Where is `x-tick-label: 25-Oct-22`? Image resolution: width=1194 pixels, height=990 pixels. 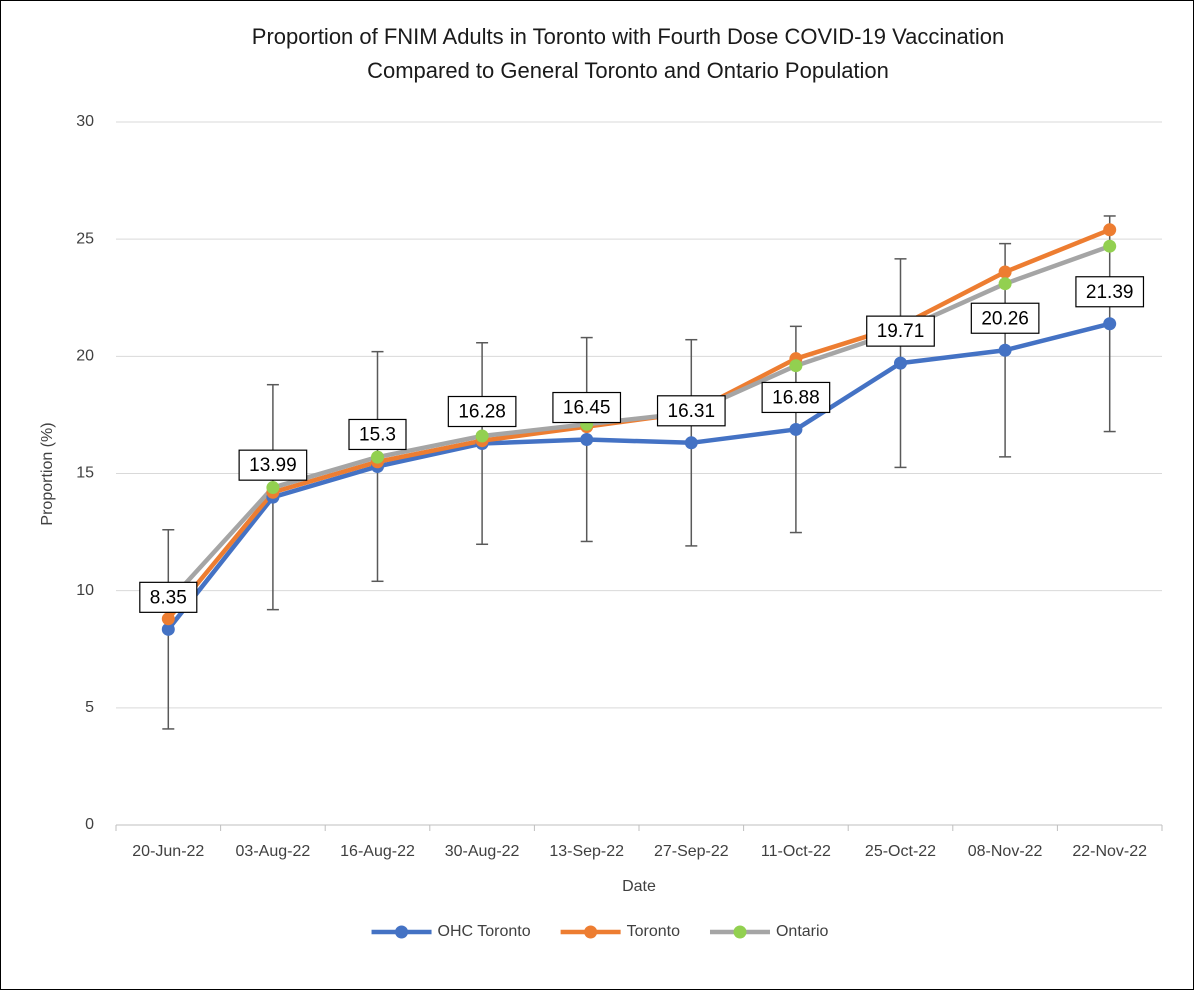
x-tick-label: 25-Oct-22 is located at coordinates (900, 851).